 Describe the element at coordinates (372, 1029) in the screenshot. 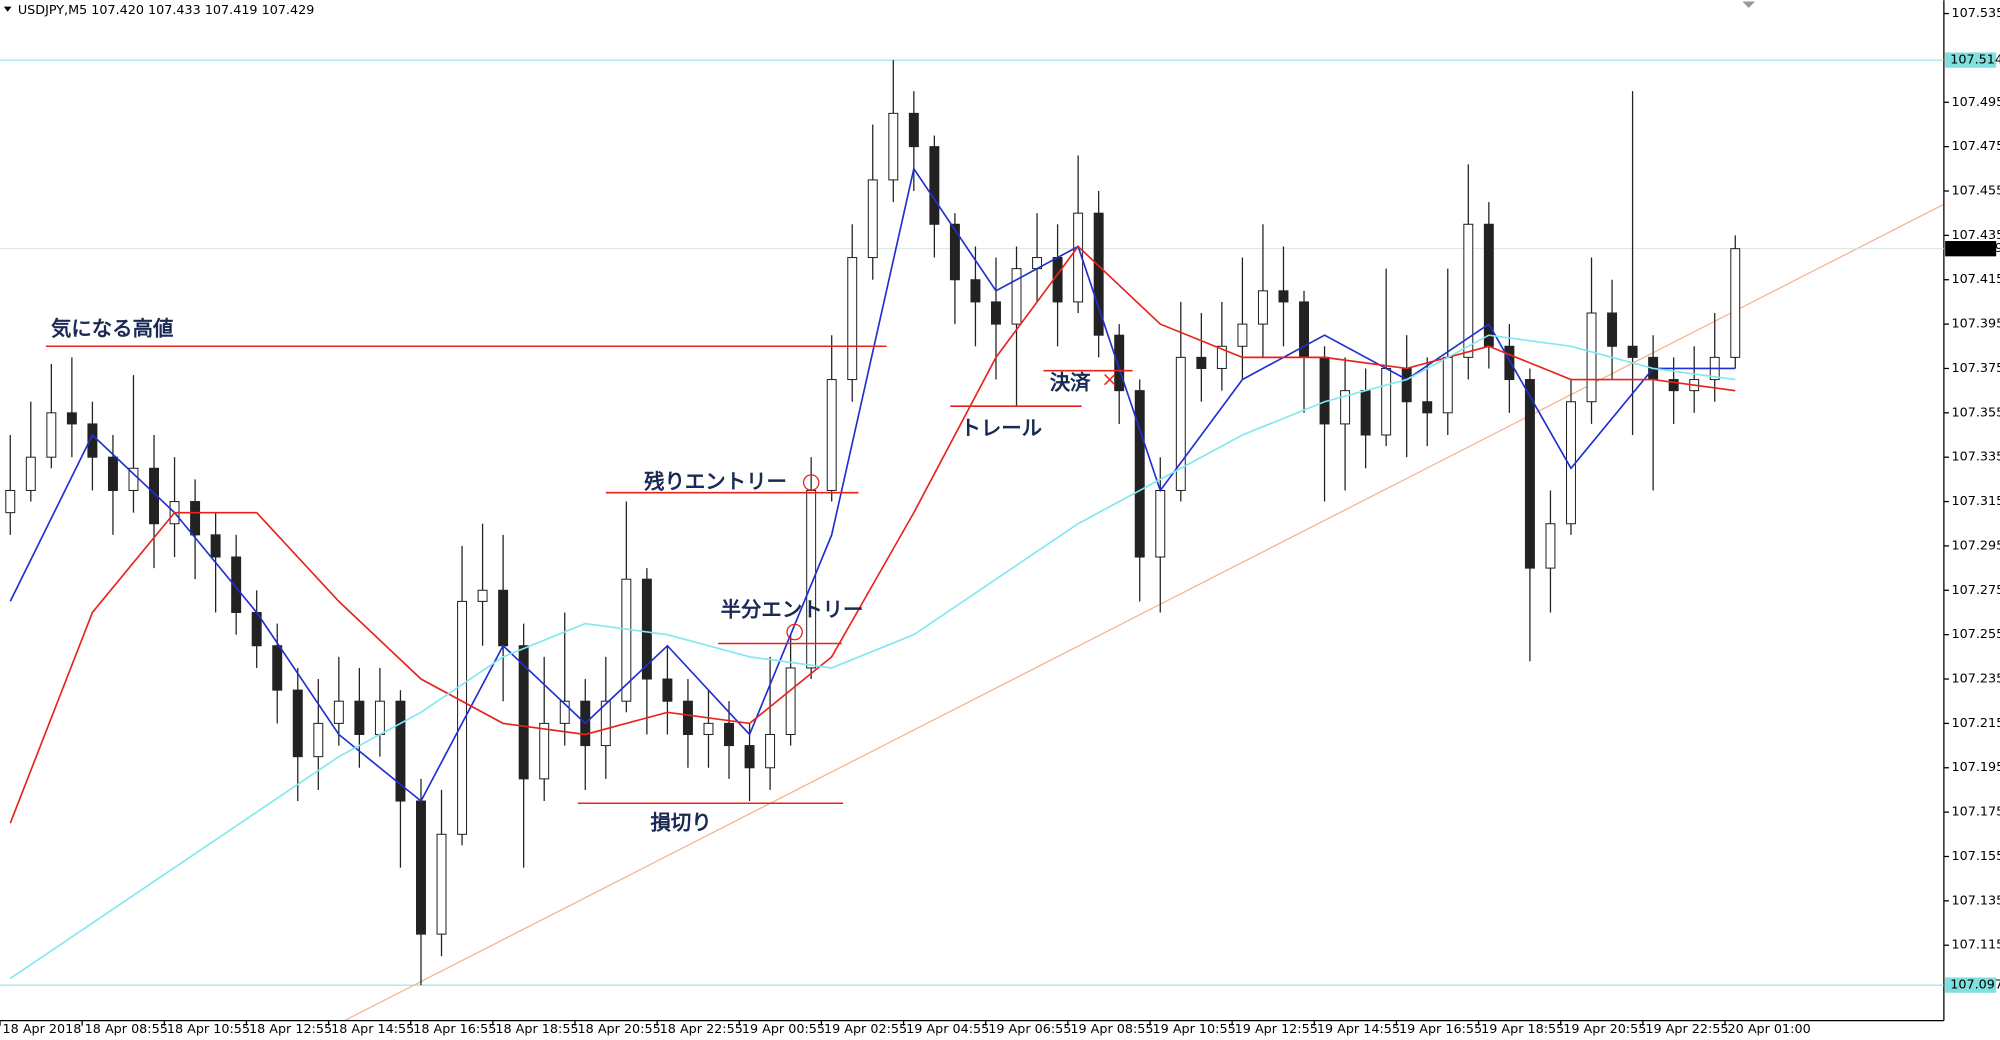

I see `x-tick-label: 18 Apr 14:55` at that location.